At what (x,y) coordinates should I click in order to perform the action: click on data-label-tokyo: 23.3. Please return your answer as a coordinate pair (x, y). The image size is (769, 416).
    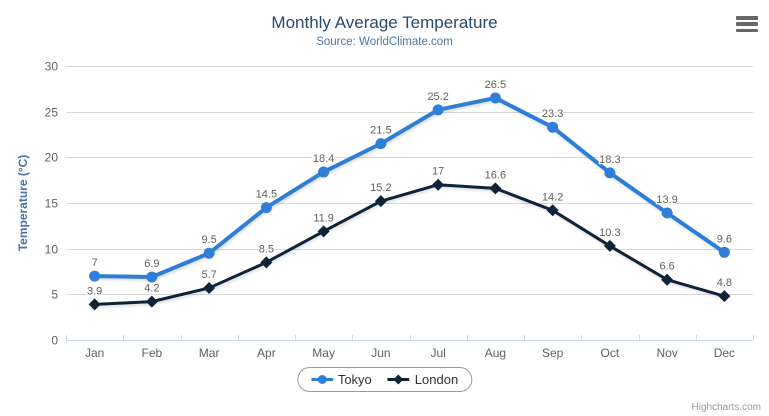
    Looking at the image, I should click on (552, 114).